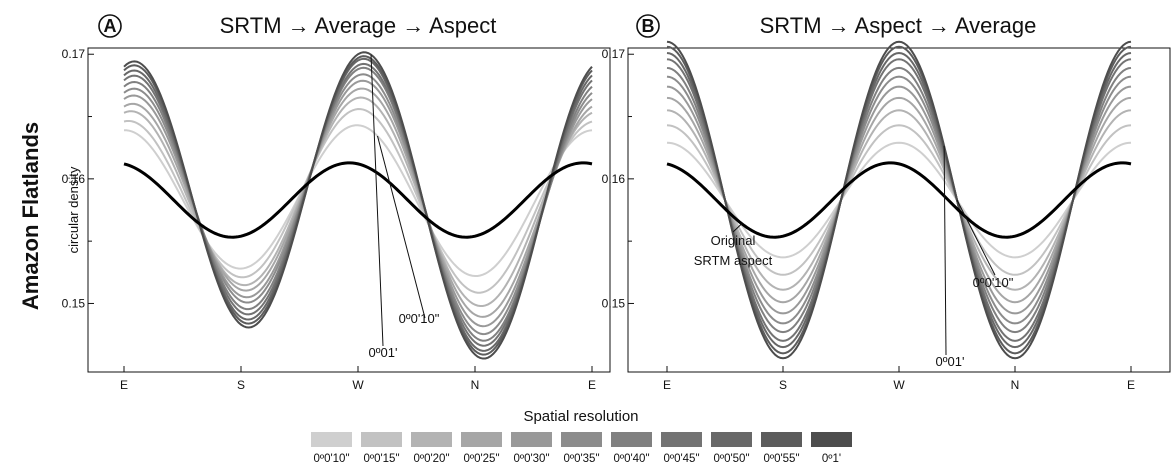 The height and width of the screenshot is (474, 1172). I want to click on panel-b-annotation-label: SRTM aspect, so click(733, 260).